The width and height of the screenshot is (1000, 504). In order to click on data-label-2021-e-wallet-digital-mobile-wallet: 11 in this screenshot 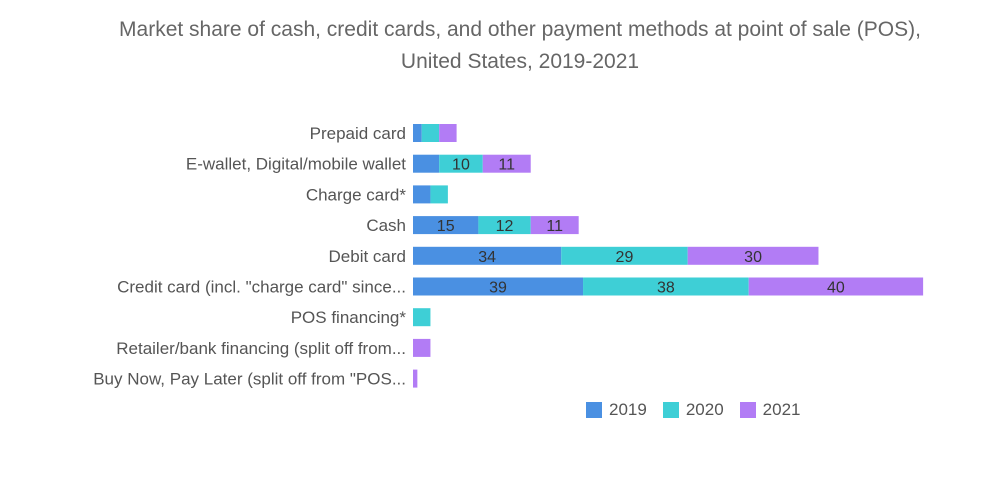, I will do `click(506, 165)`.